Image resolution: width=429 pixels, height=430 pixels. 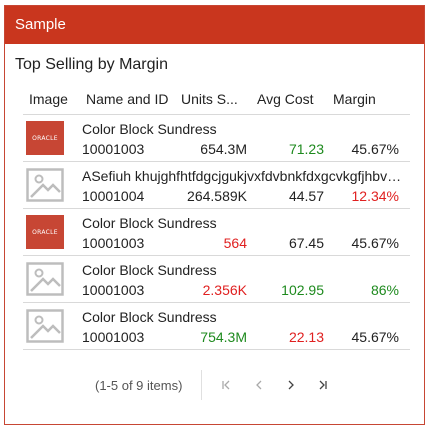 What do you see at coordinates (223, 337) in the screenshot?
I see `units-sold: 754.3M` at bounding box center [223, 337].